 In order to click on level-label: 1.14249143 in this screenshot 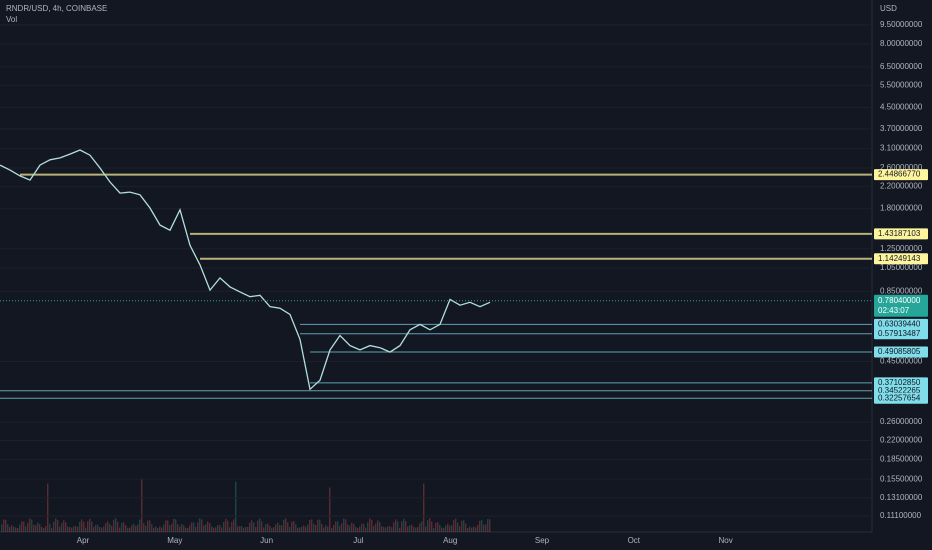, I will do `click(899, 258)`.